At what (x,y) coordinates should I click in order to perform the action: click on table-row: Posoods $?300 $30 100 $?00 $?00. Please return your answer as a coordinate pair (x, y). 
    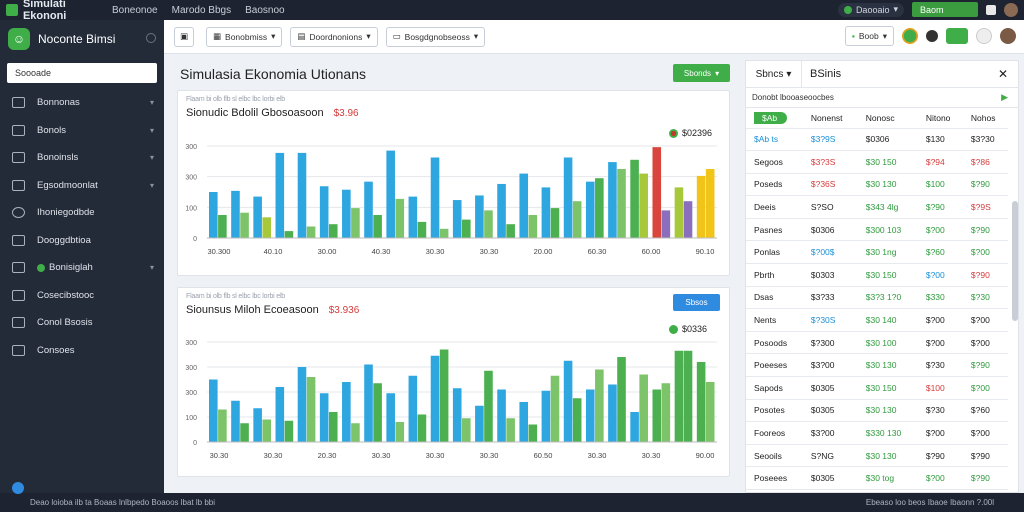
    Looking at the image, I should click on (877, 343).